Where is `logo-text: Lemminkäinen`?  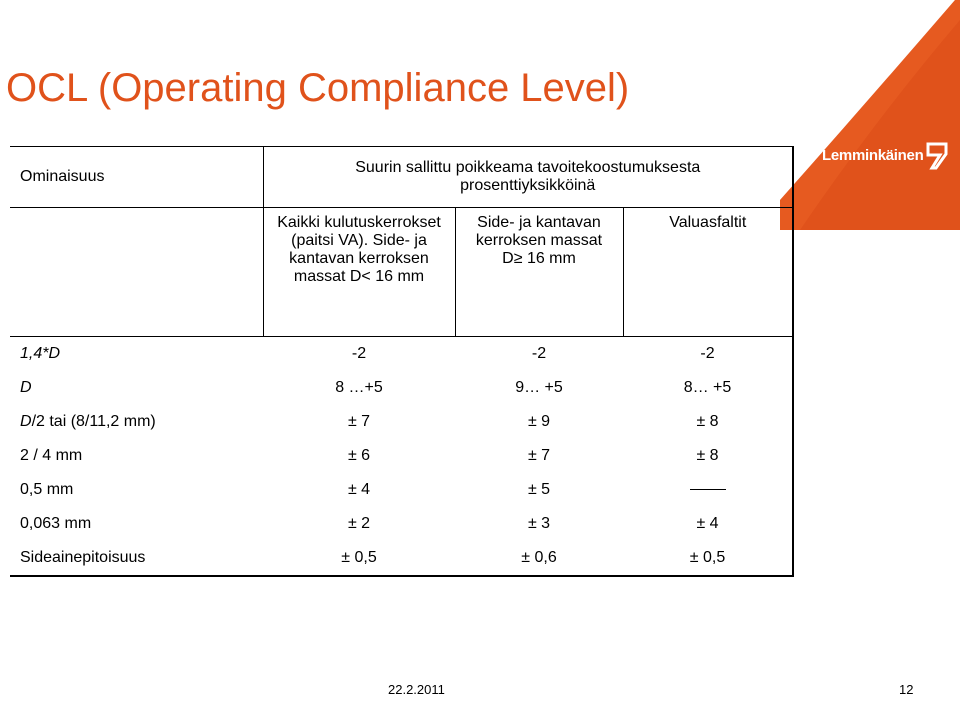
logo-text: Lemminkäinen is located at coordinates (873, 155).